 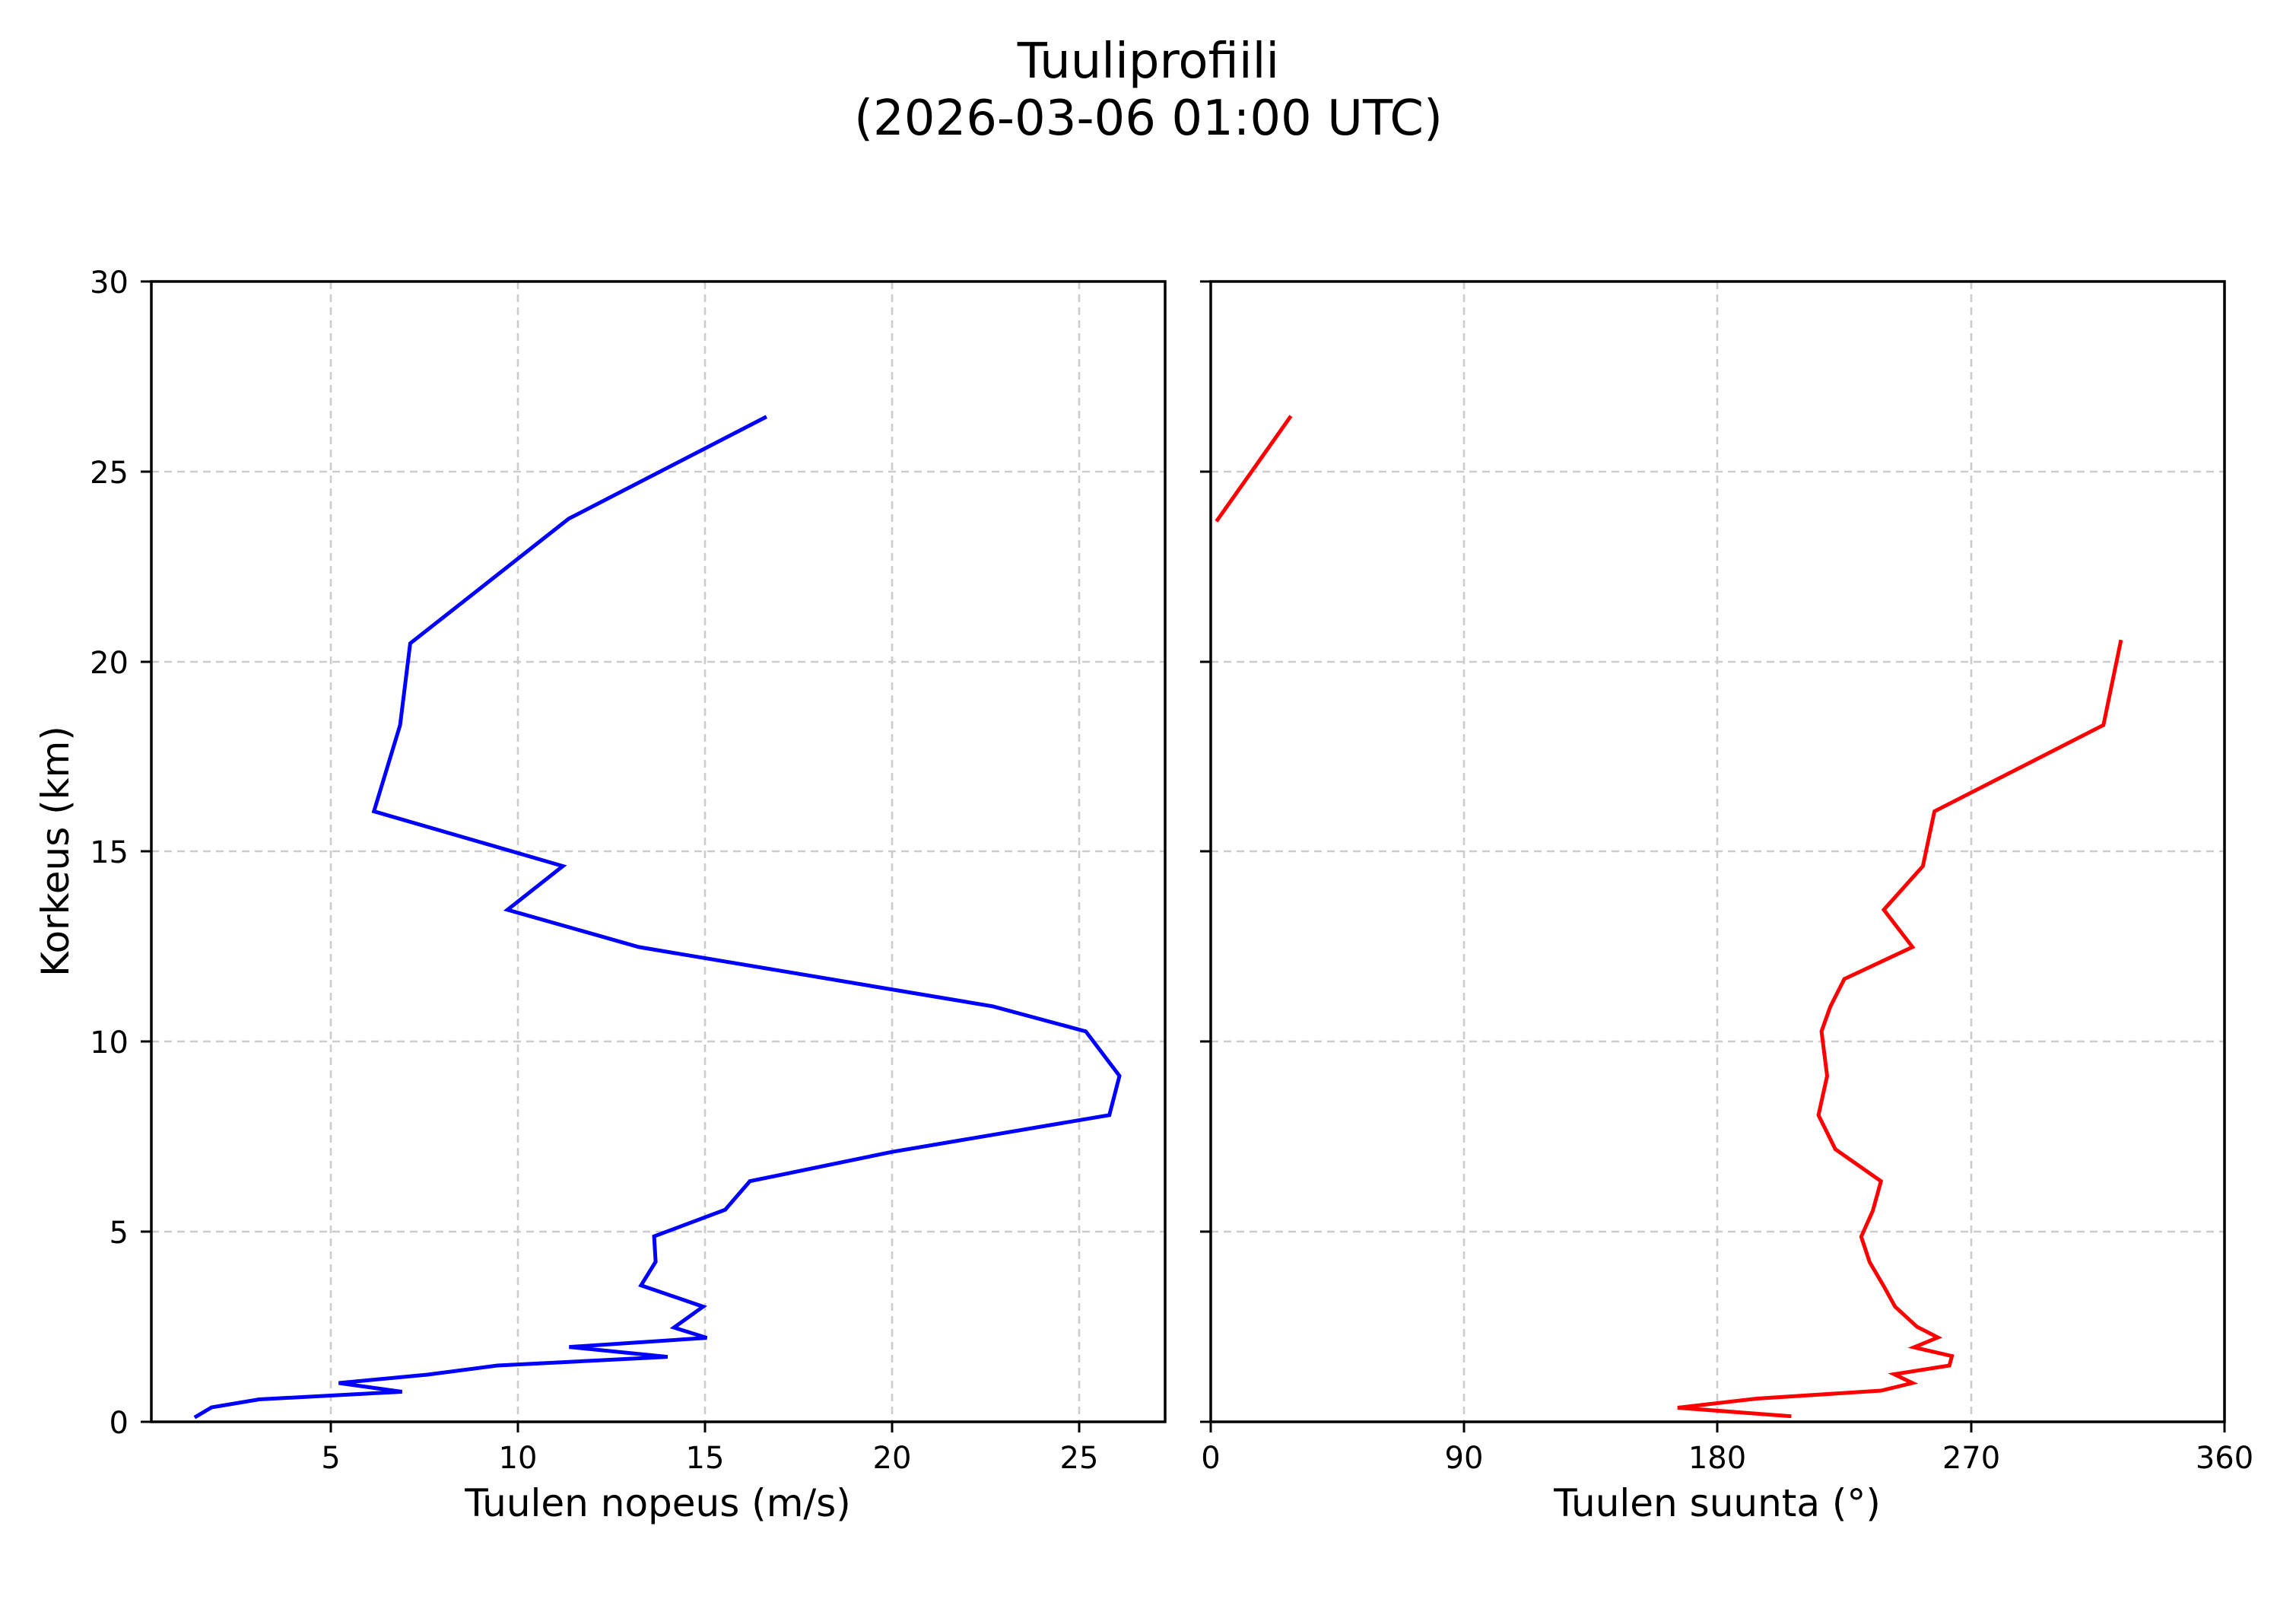 What do you see at coordinates (1206, 852) in the screenshot?
I see `wind-direction-y-ticks` at bounding box center [1206, 852].